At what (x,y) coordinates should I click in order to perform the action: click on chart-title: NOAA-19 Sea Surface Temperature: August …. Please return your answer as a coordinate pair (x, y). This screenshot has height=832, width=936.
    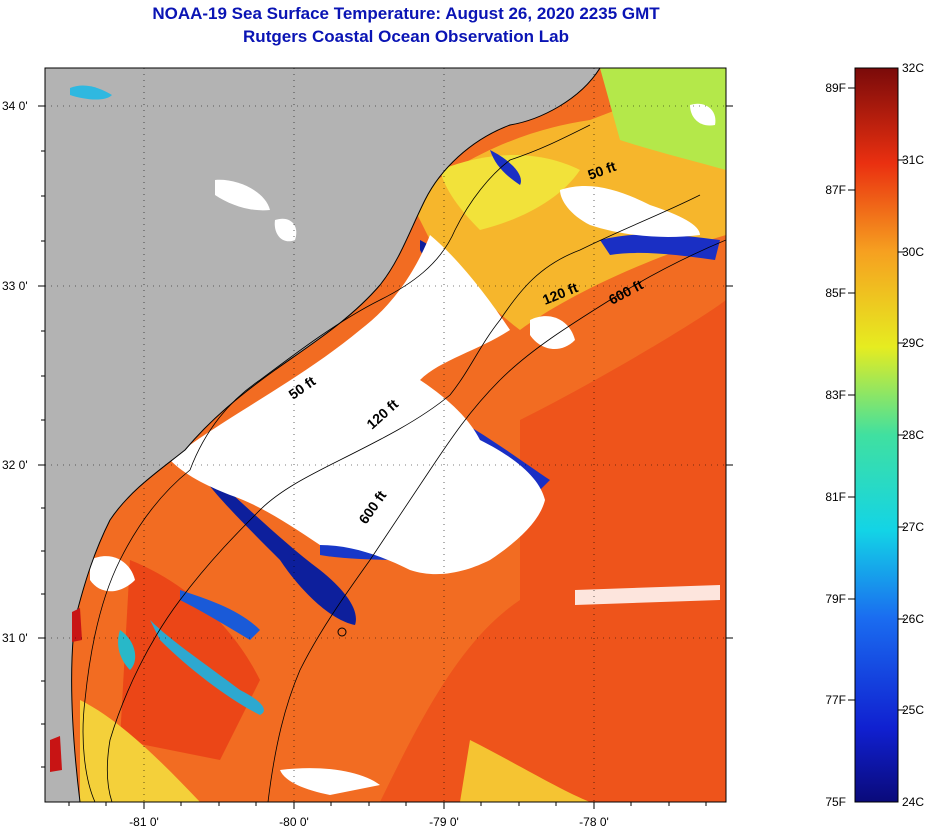
    Looking at the image, I should click on (406, 13).